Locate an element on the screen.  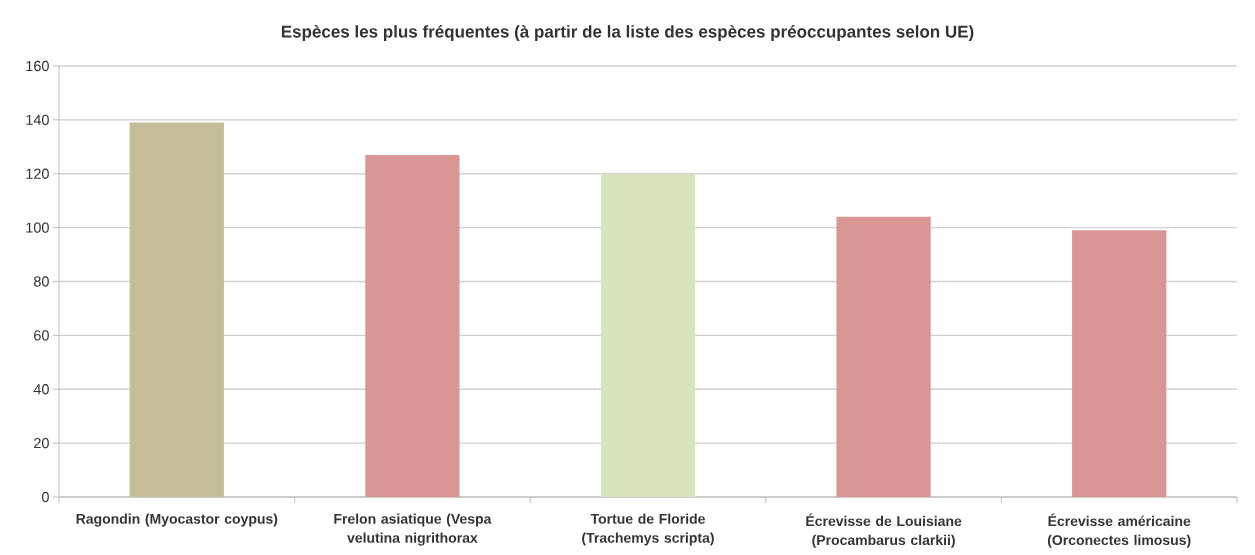
y-tick-label: 40 is located at coordinates (41, 389).